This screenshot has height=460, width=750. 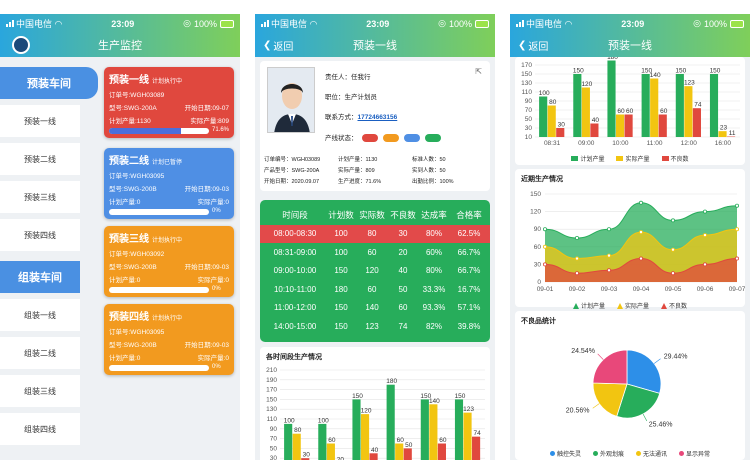 I want to click on table-row: 08:31-09:00 100 60 20 60% 66.7%, so click(x=375, y=252).